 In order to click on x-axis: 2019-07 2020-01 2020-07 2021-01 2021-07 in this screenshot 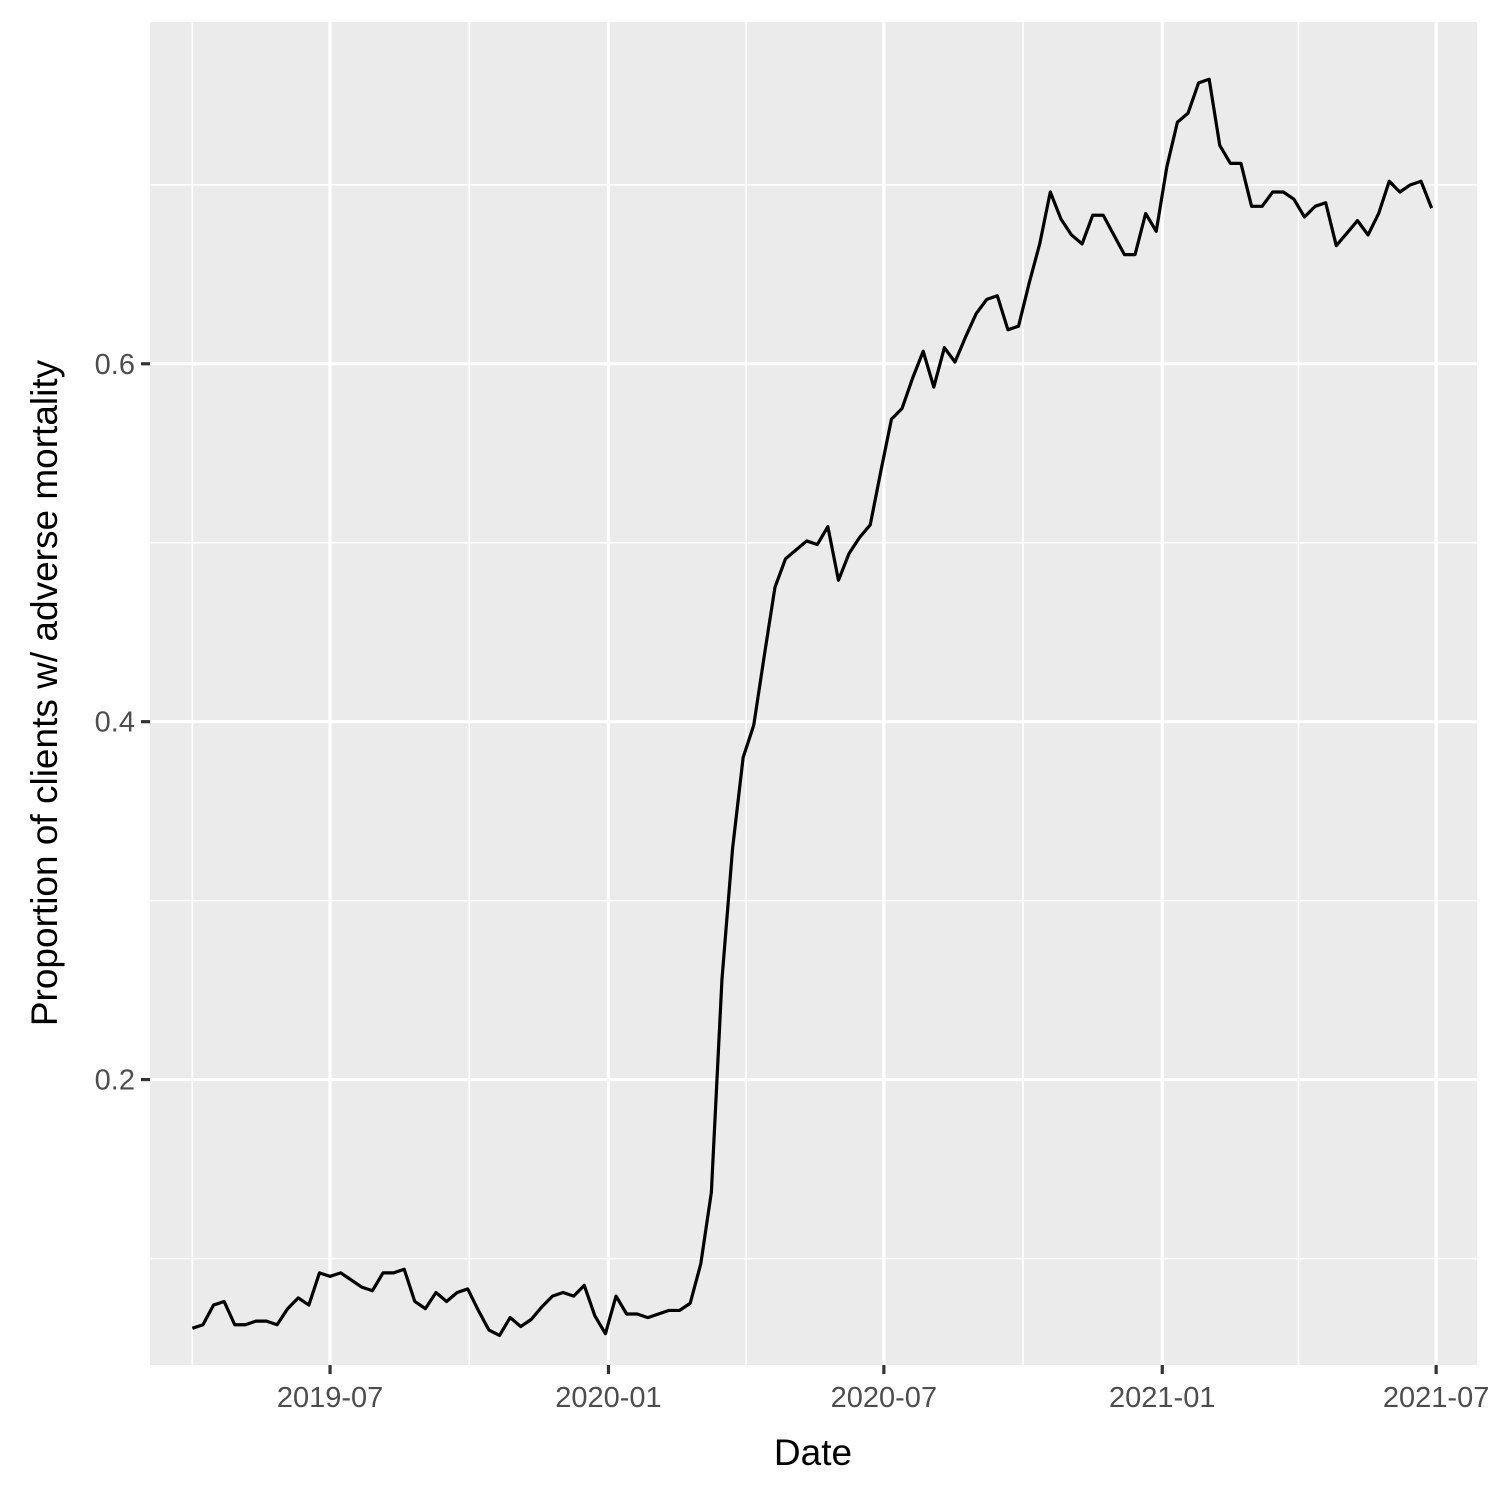, I will do `click(883, 1389)`.